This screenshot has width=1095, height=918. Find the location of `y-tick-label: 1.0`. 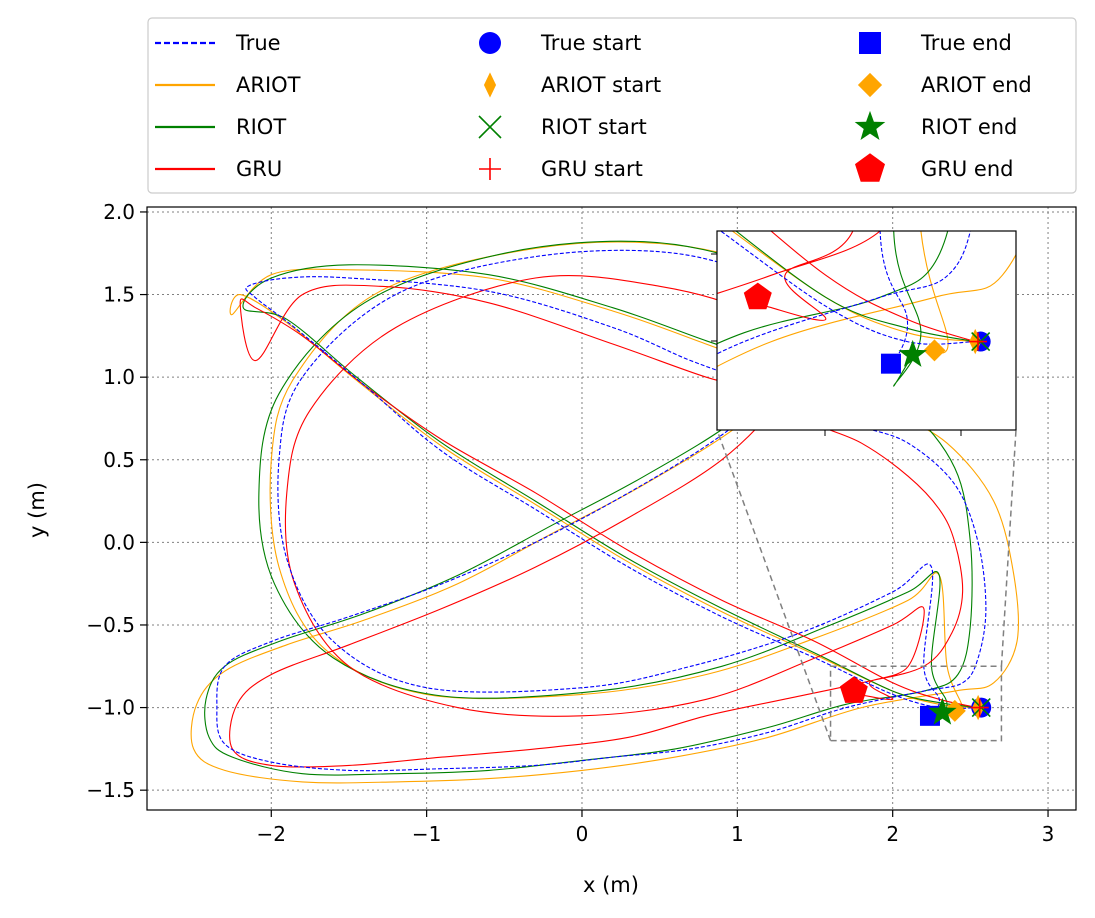

y-tick-label: 1.0 is located at coordinates (119, 377).